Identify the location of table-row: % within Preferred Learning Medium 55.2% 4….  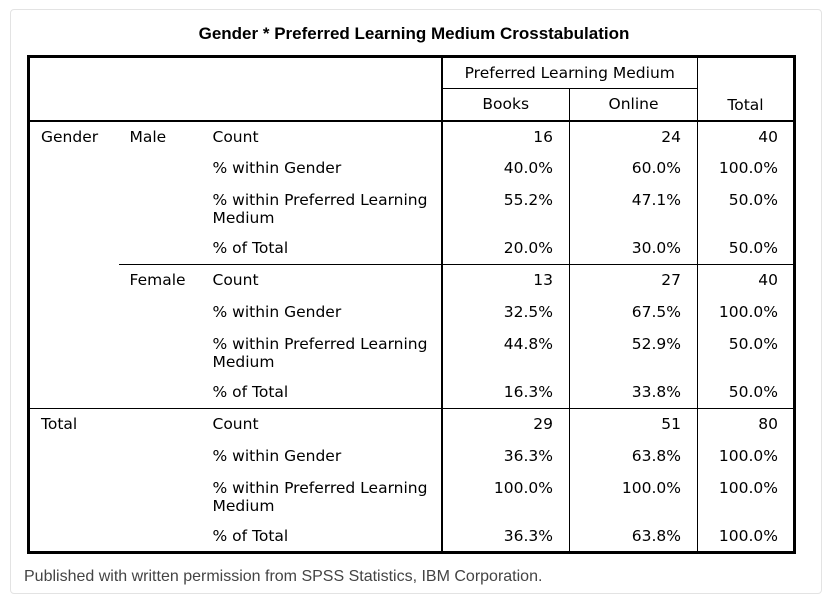
(412, 208).